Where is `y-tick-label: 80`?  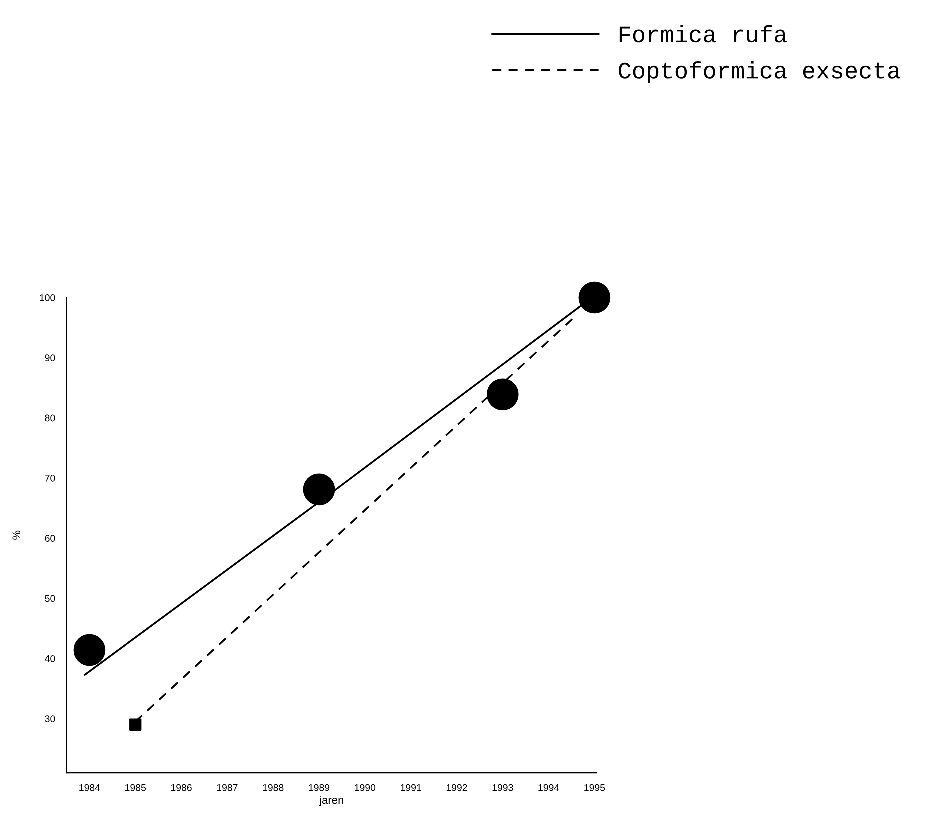 y-tick-label: 80 is located at coordinates (50, 418).